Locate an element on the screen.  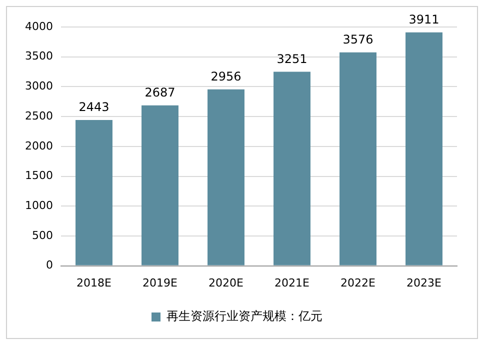
data-label: 2687 is located at coordinates (160, 93).